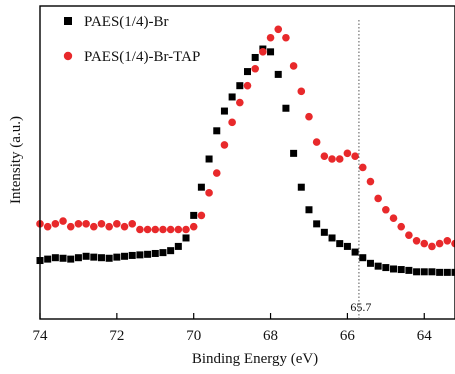  What do you see at coordinates (255, 359) in the screenshot?
I see `x-axis-label: Binding Energy (eV)` at bounding box center [255, 359].